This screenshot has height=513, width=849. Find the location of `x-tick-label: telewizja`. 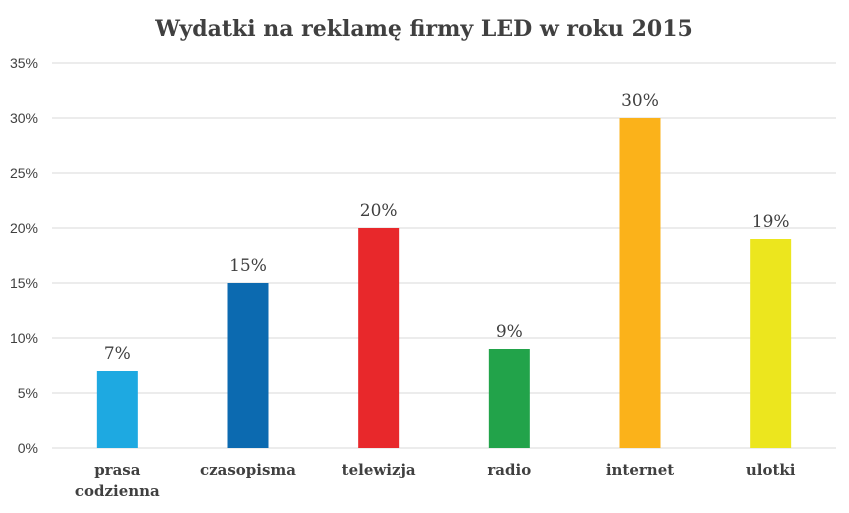

x-tick-label: telewizja is located at coordinates (379, 470).